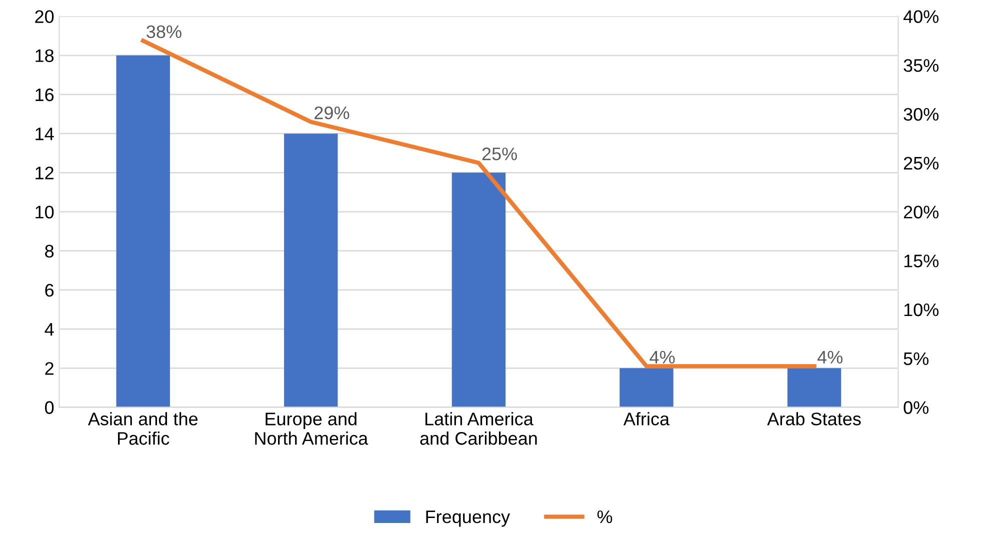  I want to click on data-label: 38%, so click(164, 31).